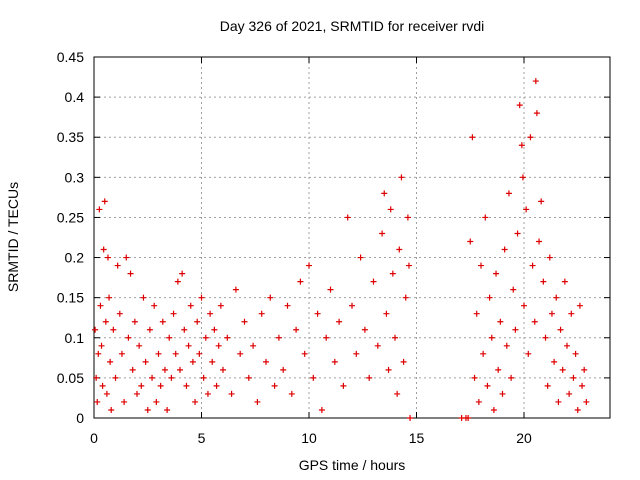 Image resolution: width=640 pixels, height=480 pixels. Describe the element at coordinates (94, 438) in the screenshot. I see `x-tick-label: 0` at that location.